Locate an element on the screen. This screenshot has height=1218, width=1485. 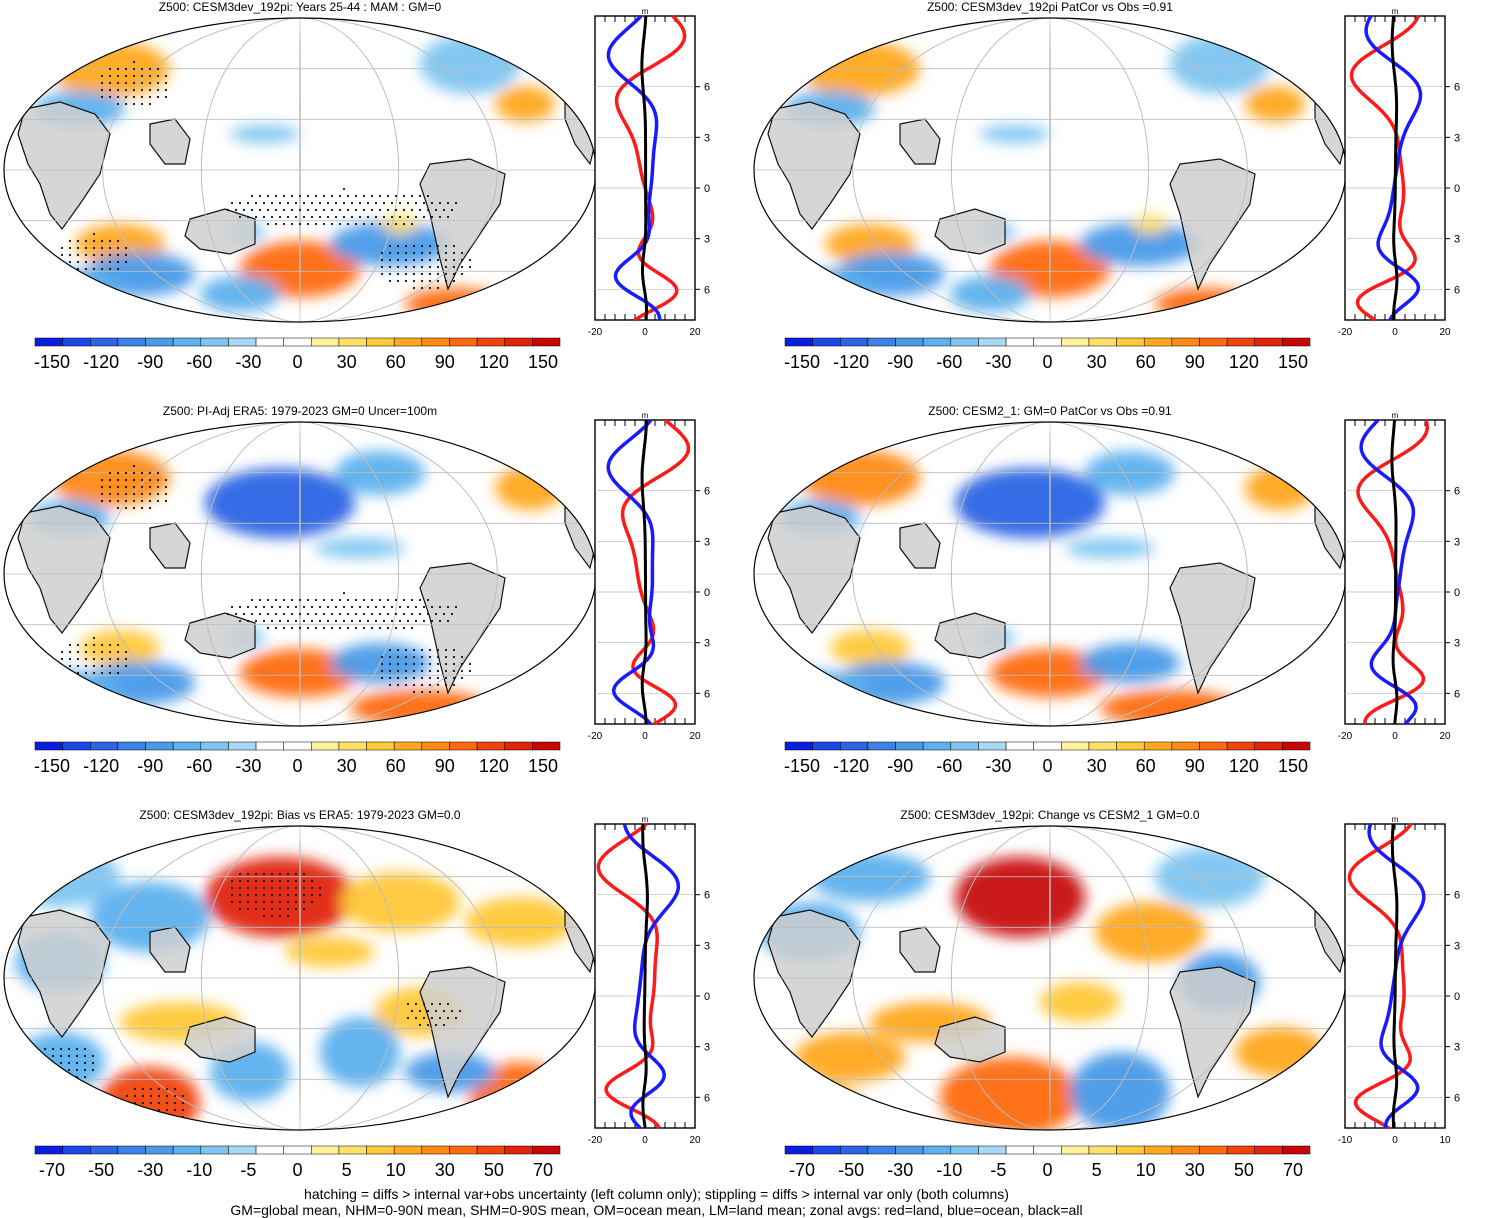
colorbar-label: 50 is located at coordinates (1244, 1170).